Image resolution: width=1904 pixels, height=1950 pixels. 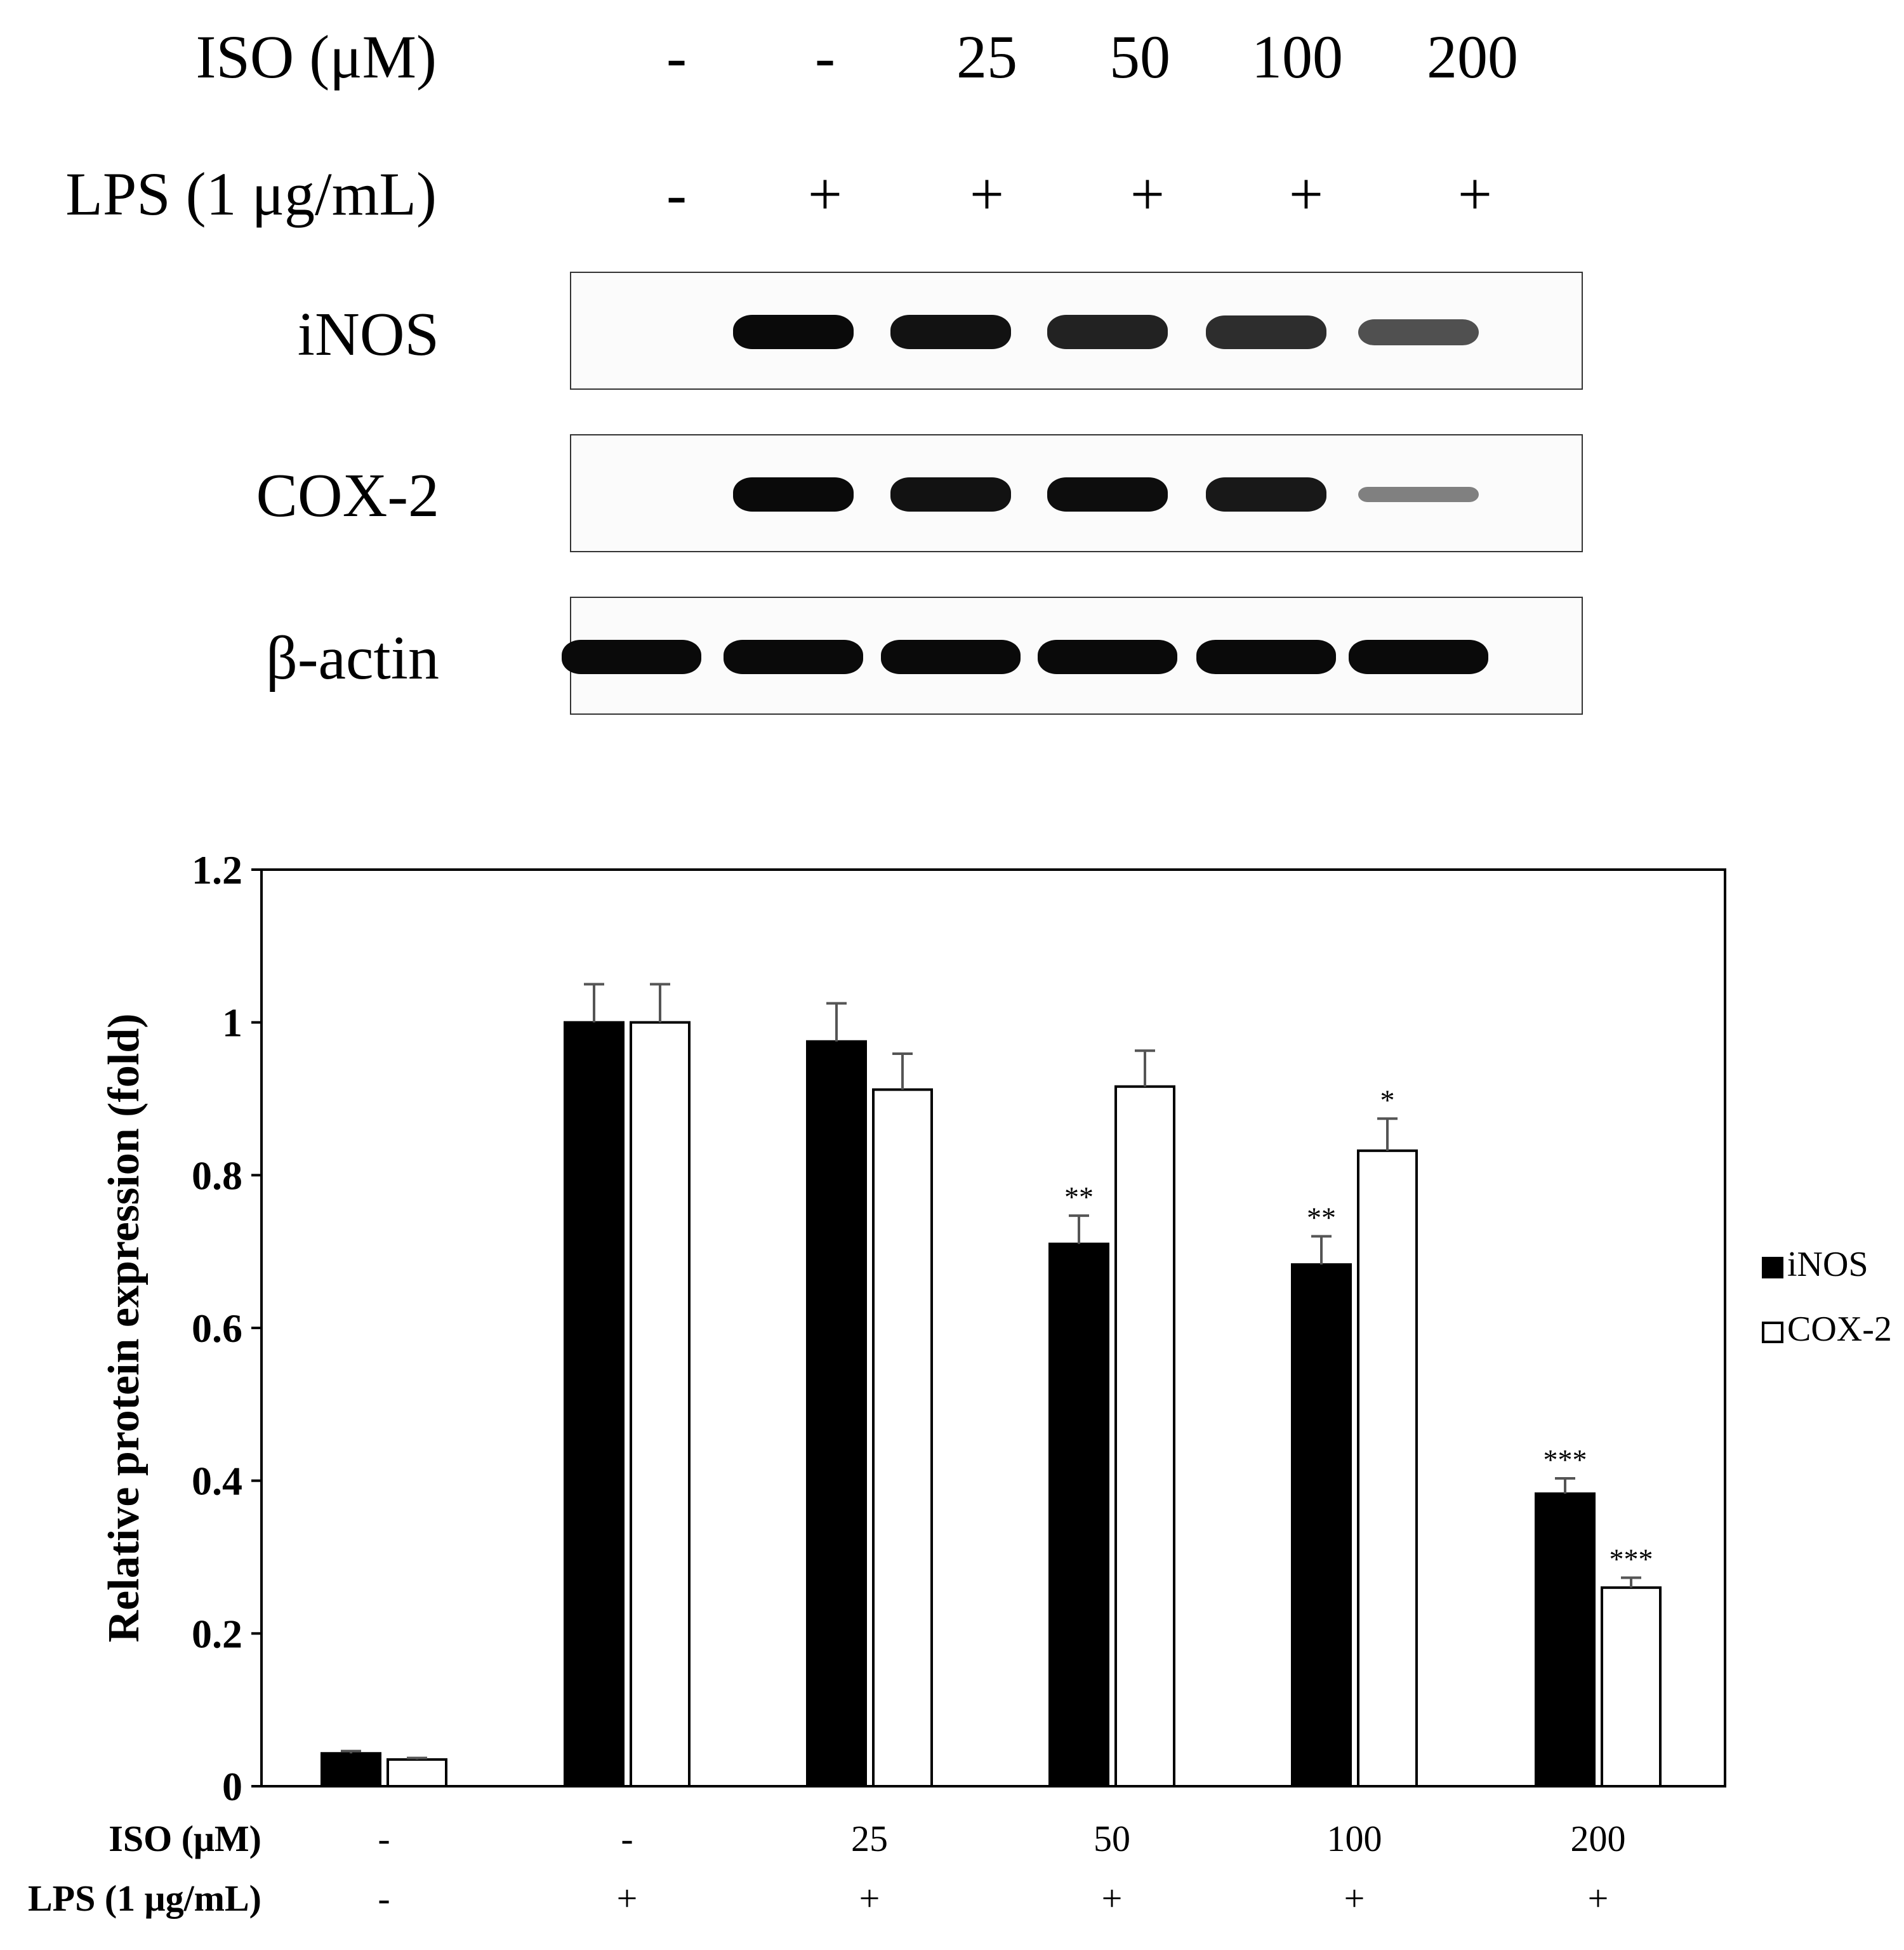 I want to click on iso-value-3: 25, so click(x=986, y=57).